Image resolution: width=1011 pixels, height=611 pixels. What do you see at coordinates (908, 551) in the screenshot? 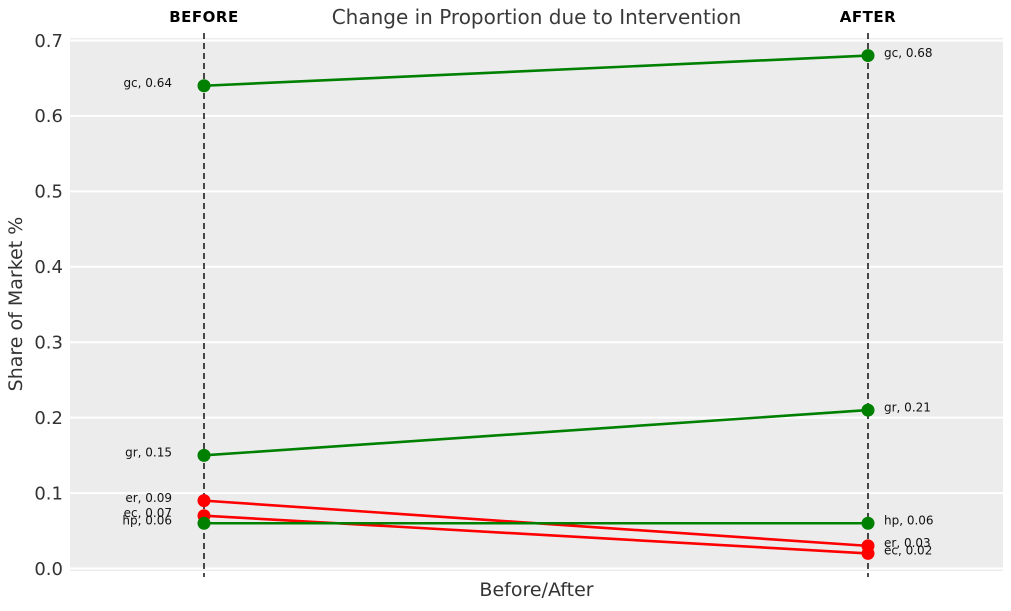
I see `annotation-after-ec: ec, 0.02` at bounding box center [908, 551].